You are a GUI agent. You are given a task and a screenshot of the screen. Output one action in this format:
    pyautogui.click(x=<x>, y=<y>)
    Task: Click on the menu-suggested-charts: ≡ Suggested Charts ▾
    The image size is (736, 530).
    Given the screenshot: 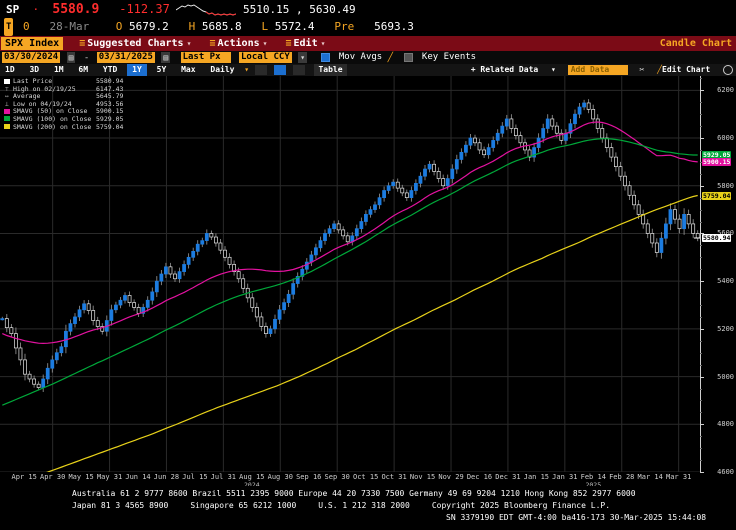 What is the action you would take?
    pyautogui.click(x=135, y=43)
    